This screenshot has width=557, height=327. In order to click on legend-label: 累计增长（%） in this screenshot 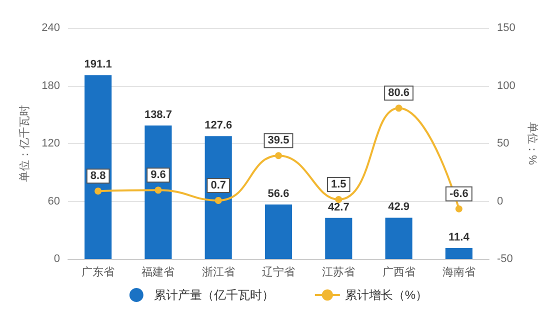, I will do `click(386, 295)`.